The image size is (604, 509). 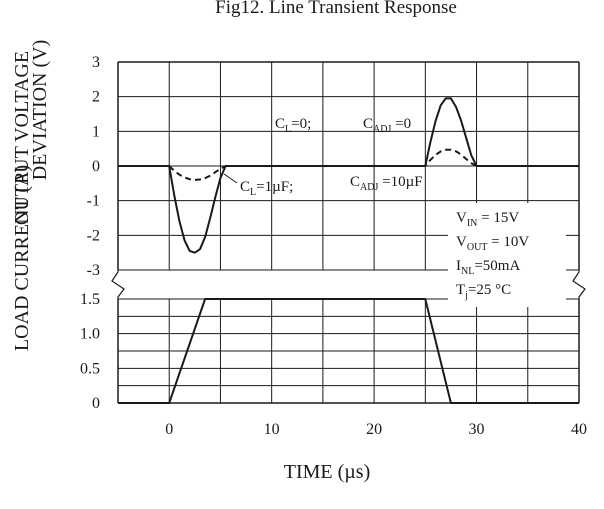 I want to click on x-axis-title: TIME (µs), so click(x=327, y=472).